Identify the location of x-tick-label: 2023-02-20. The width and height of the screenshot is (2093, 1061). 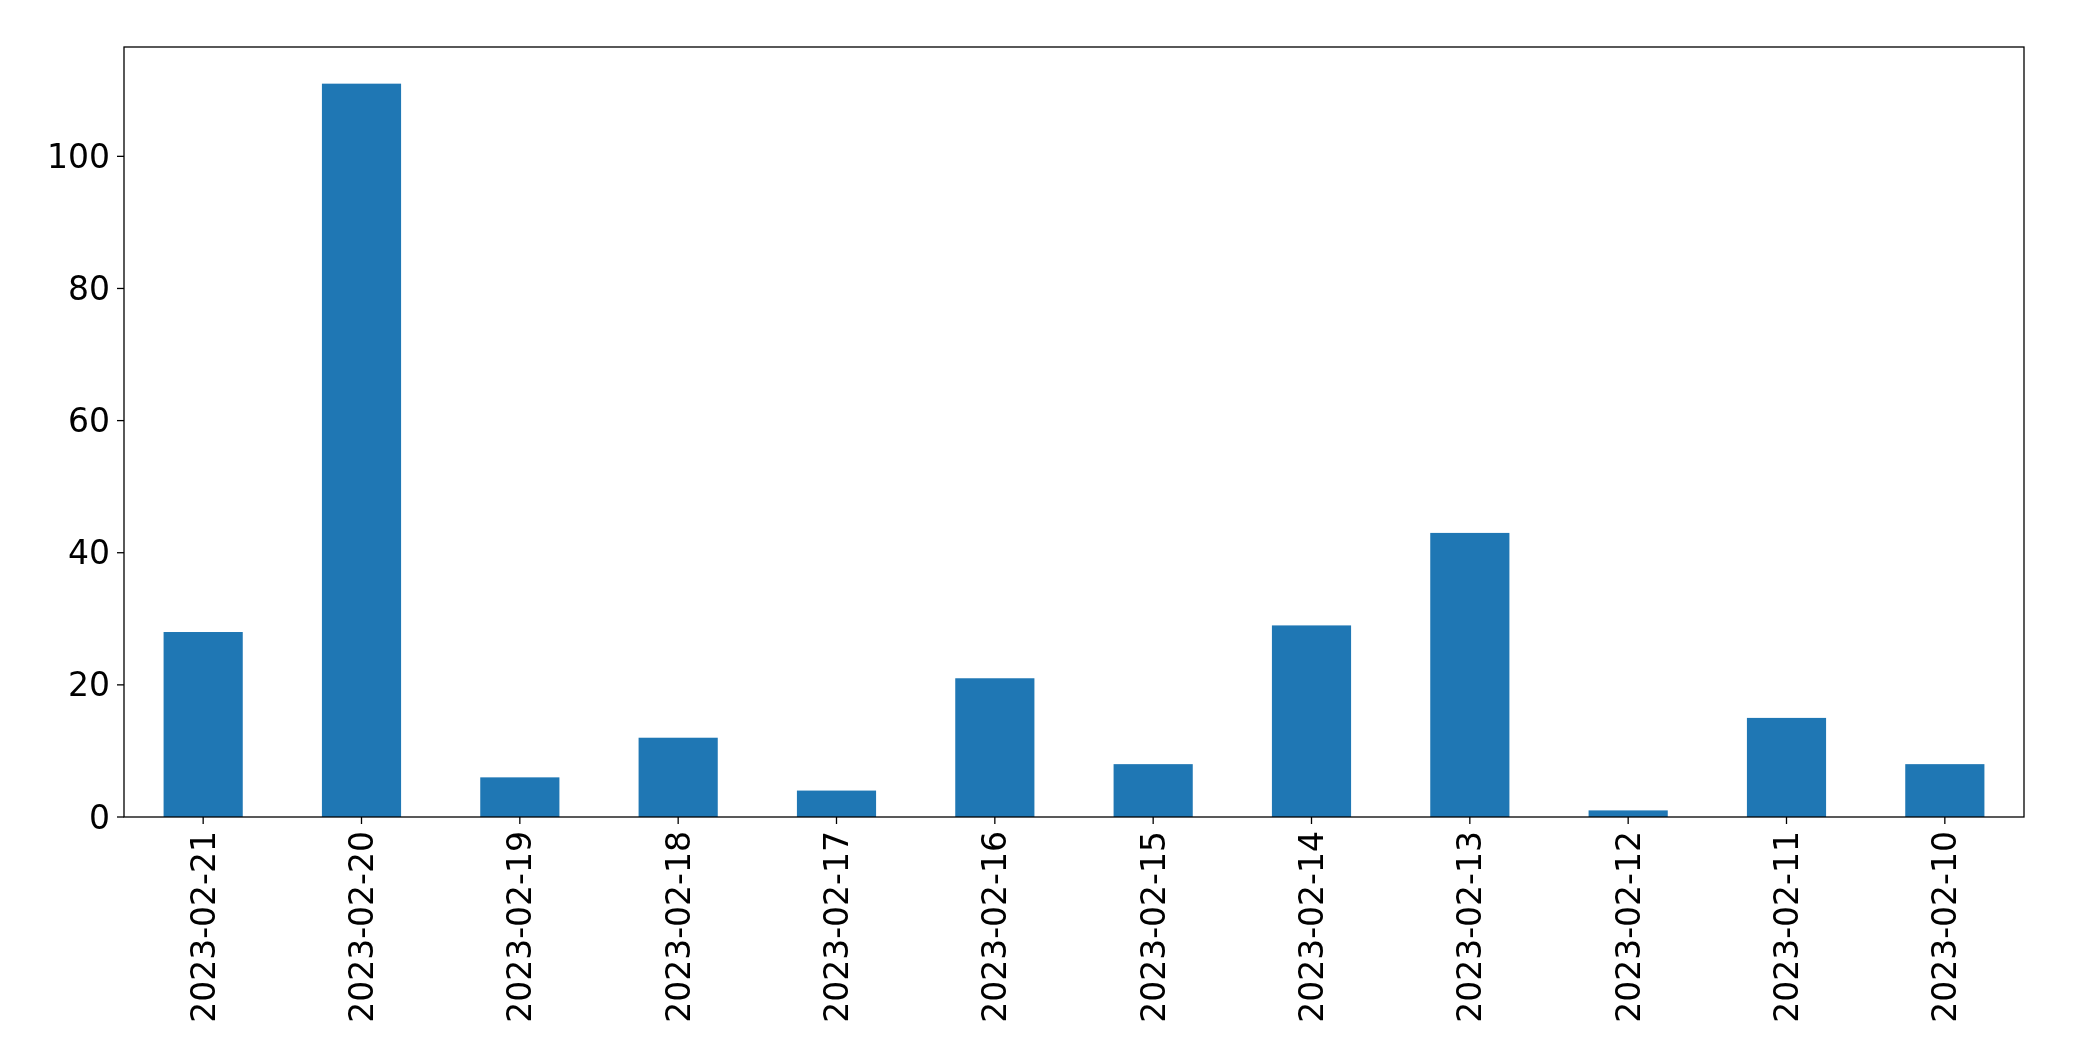
(362, 927).